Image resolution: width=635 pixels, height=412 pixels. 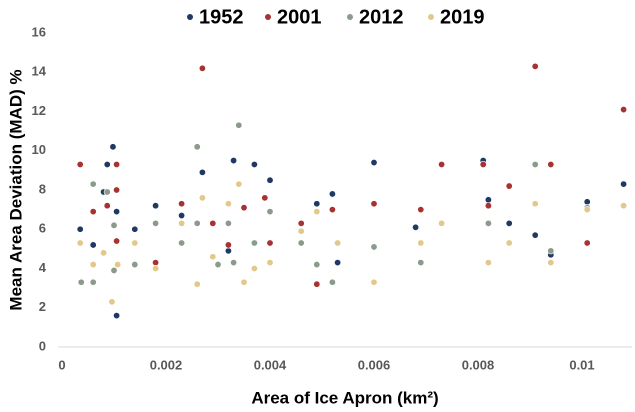 I want to click on y-tick-label: 2, so click(x=42, y=306).